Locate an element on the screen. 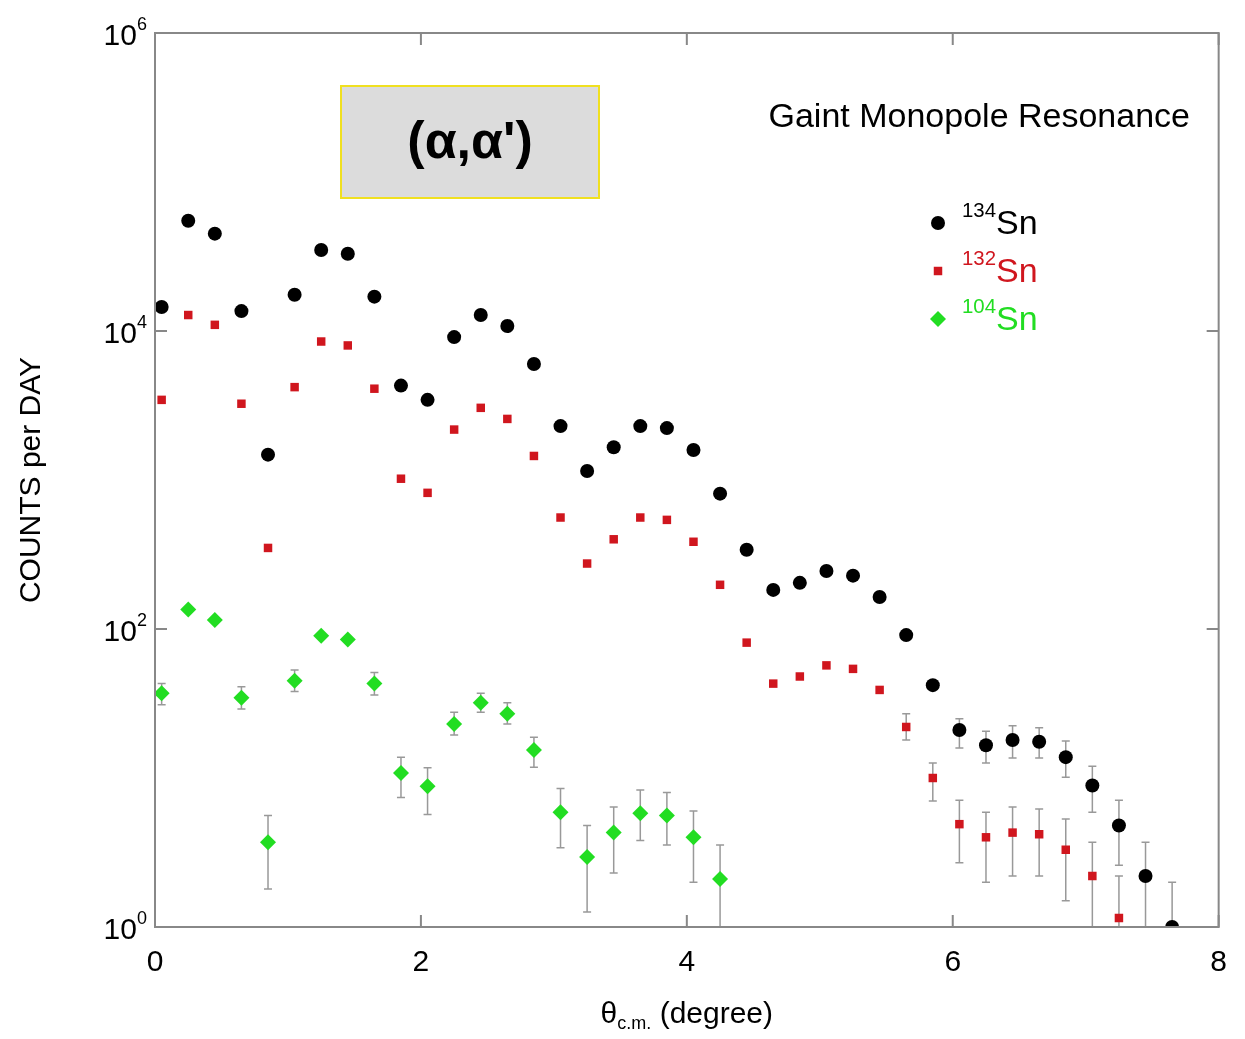 This screenshot has height=1039, width=1245. x-tick-label: 6 is located at coordinates (953, 961).